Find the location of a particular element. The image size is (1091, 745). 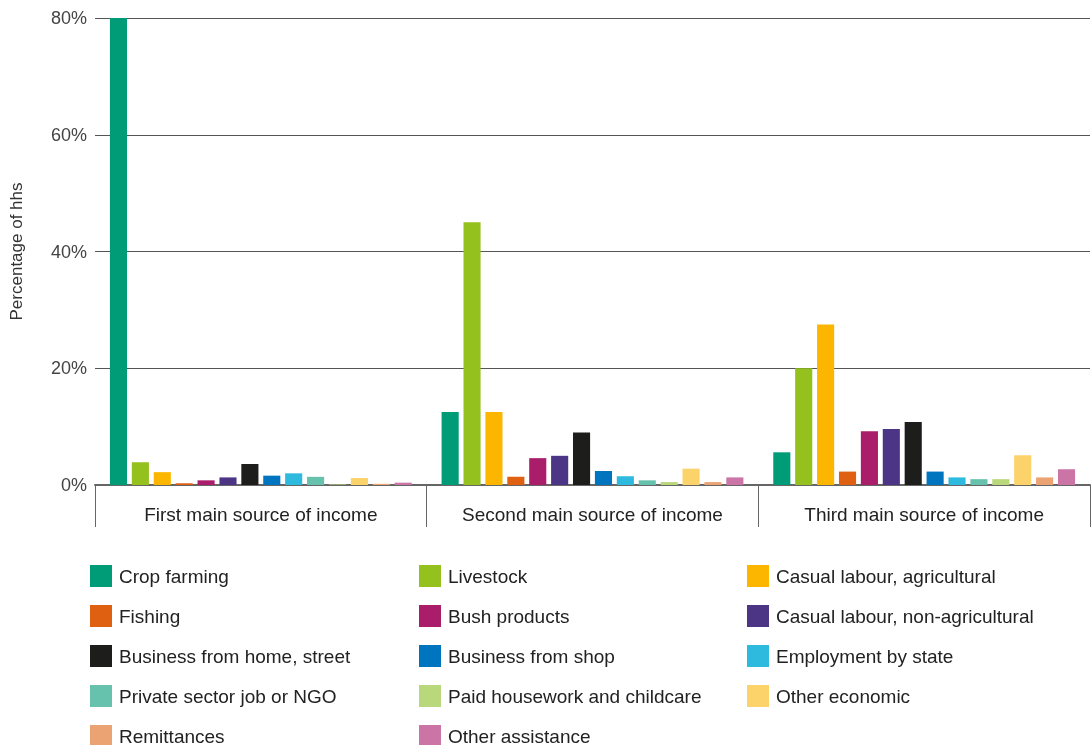

legend-label: Business from home, street is located at coordinates (235, 656).